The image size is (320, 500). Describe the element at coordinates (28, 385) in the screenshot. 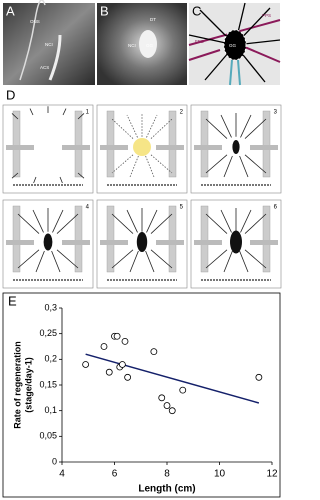

I see `y-axis-label: (stage/day-1)` at that location.